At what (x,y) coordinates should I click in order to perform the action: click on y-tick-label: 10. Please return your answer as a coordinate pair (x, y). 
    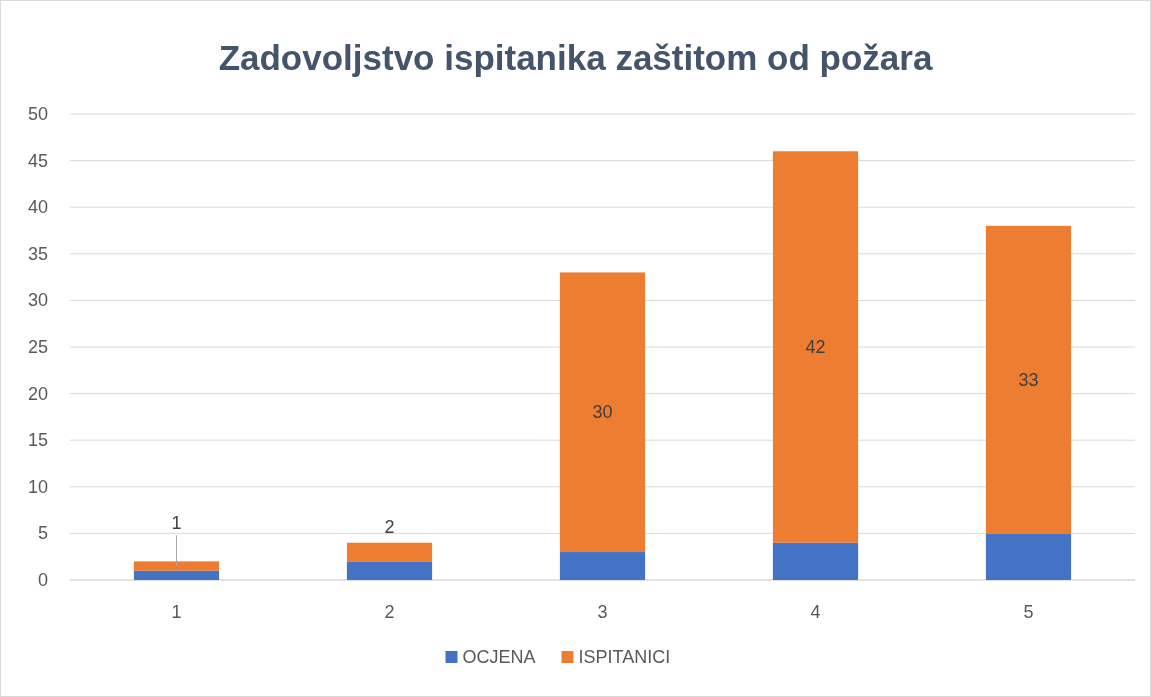
    Looking at the image, I should click on (37, 486).